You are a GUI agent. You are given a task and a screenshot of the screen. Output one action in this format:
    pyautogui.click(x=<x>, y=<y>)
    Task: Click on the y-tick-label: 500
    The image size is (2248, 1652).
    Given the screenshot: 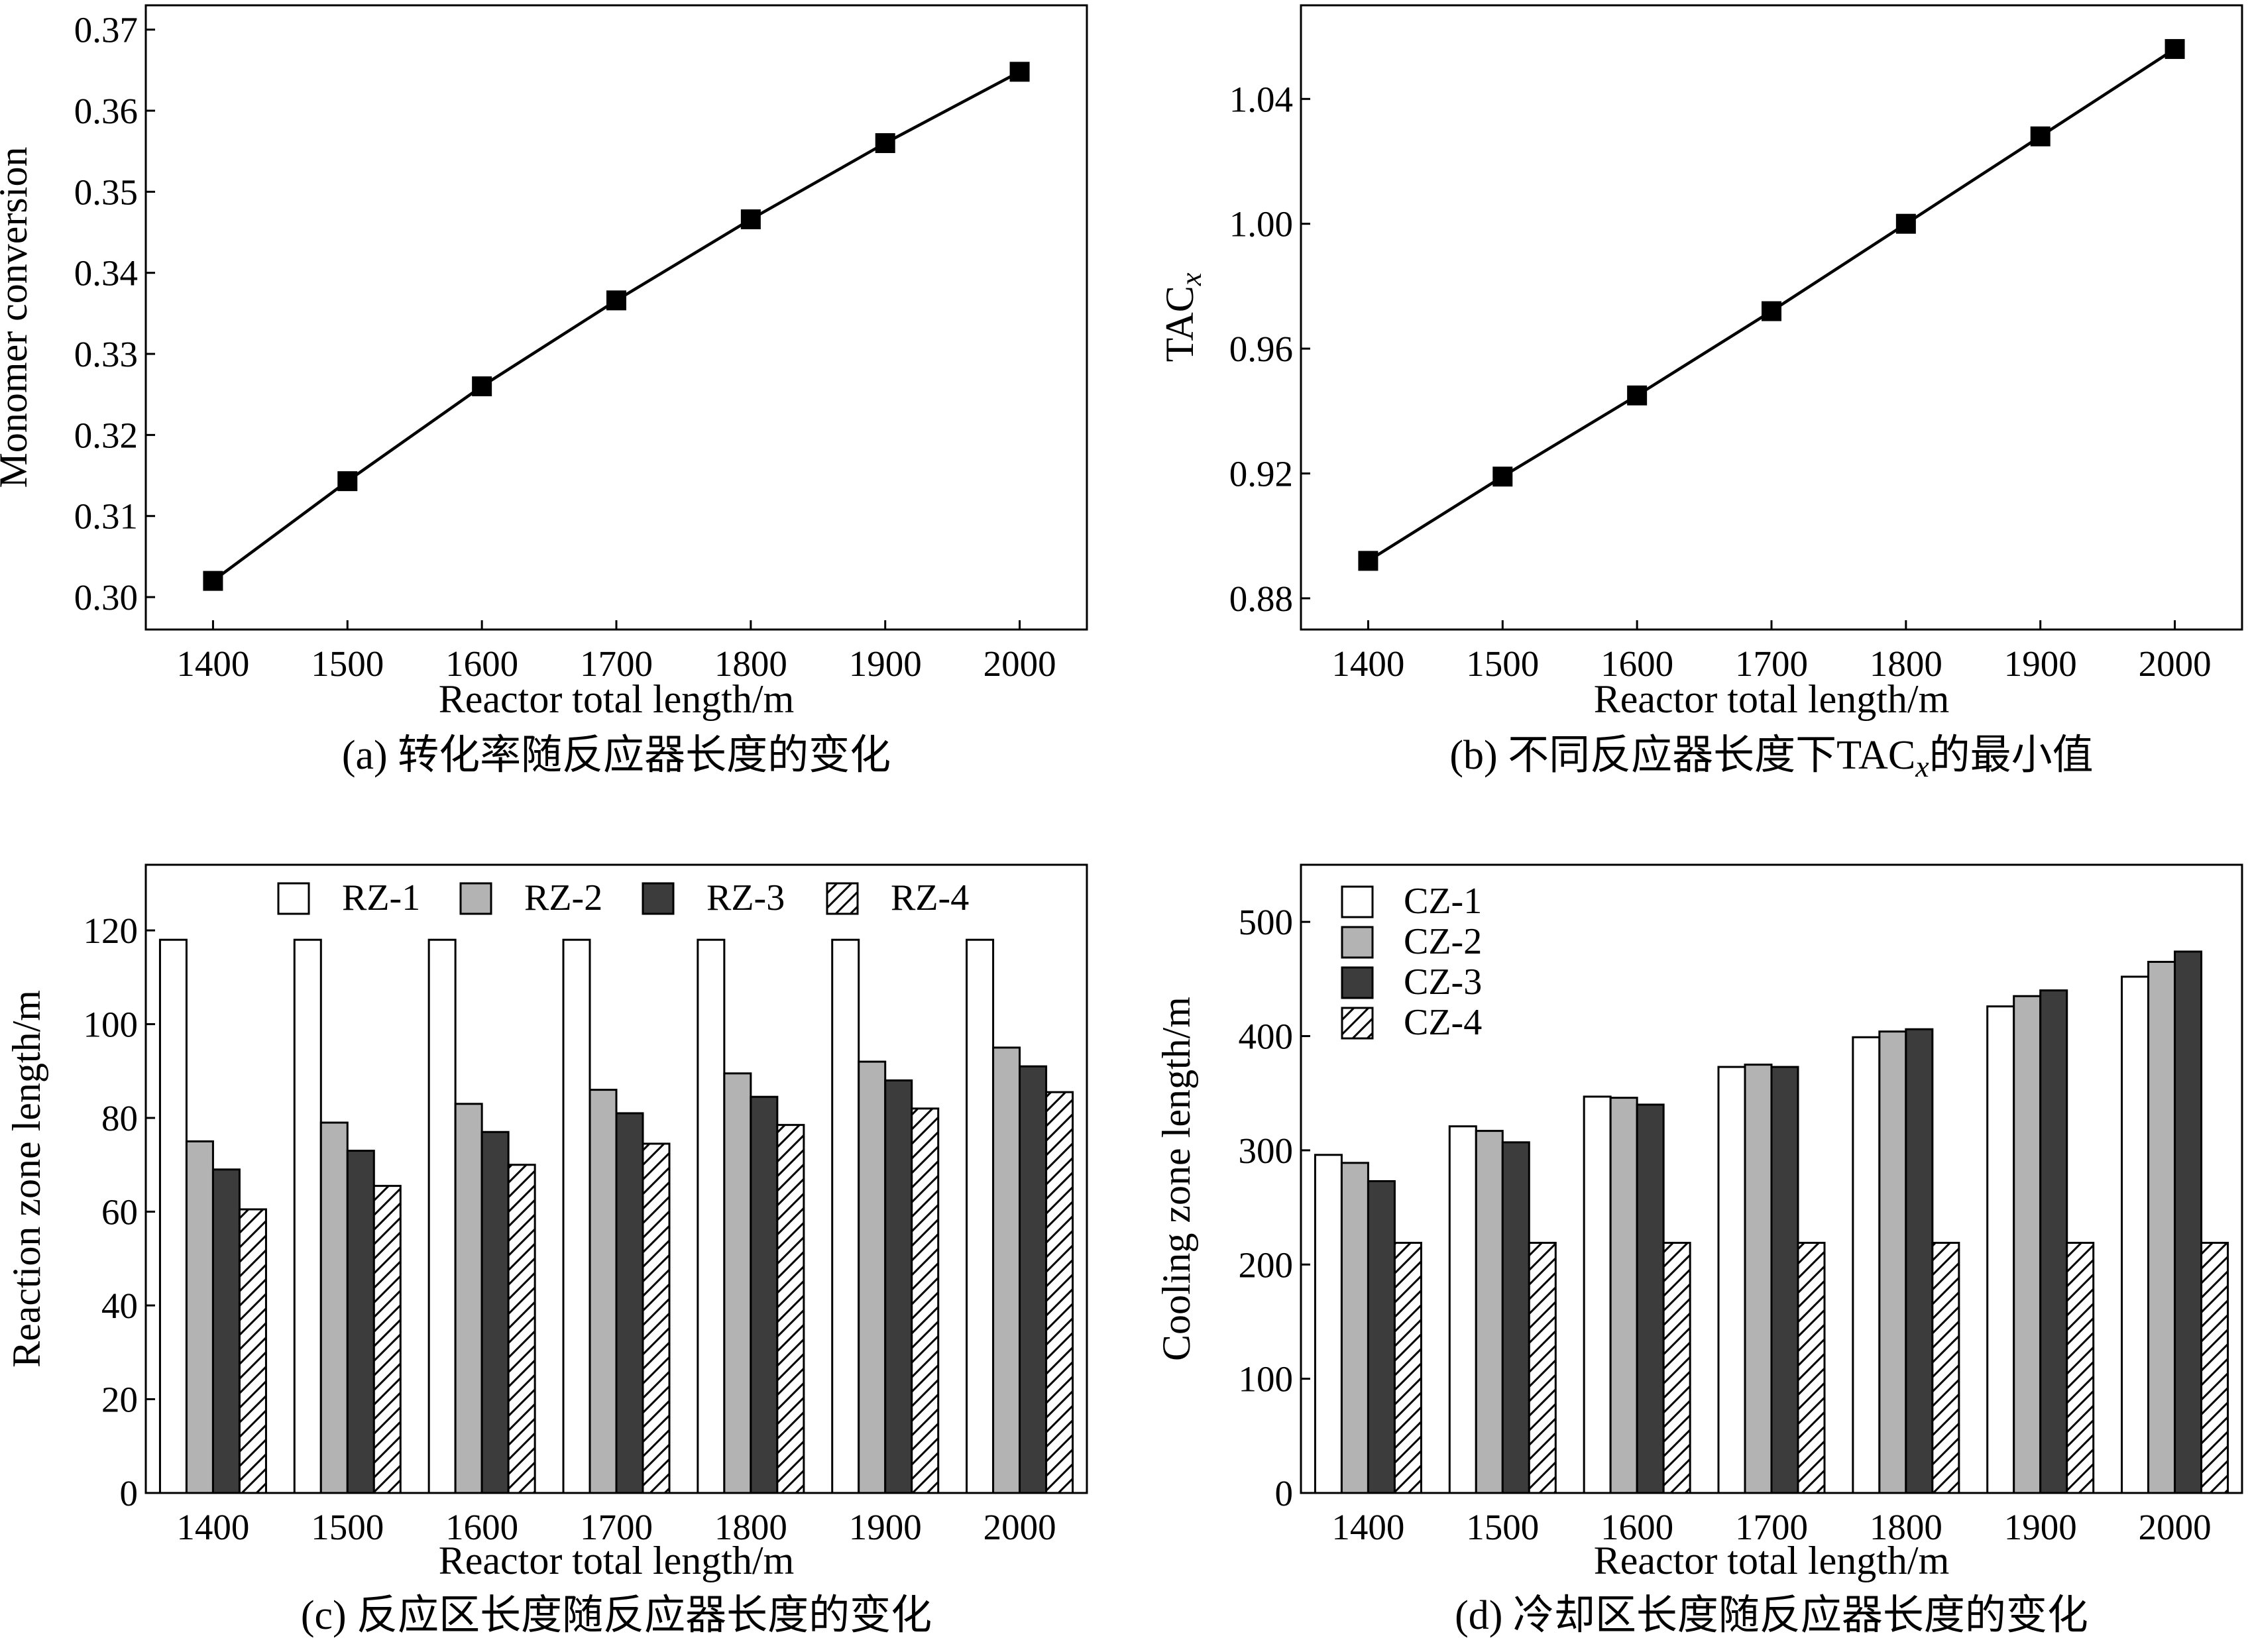 What is the action you would take?
    pyautogui.click(x=1266, y=922)
    